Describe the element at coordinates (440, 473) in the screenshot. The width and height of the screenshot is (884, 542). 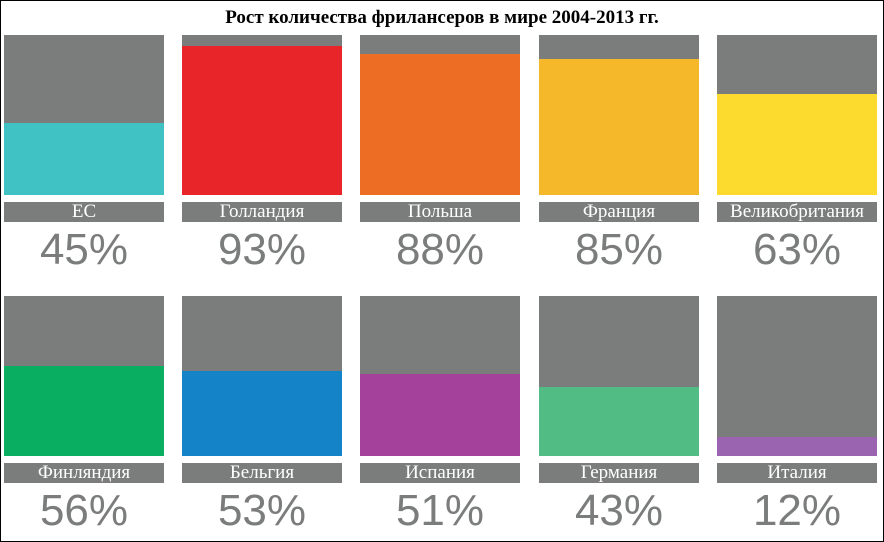
I see `category-label: Испания` at that location.